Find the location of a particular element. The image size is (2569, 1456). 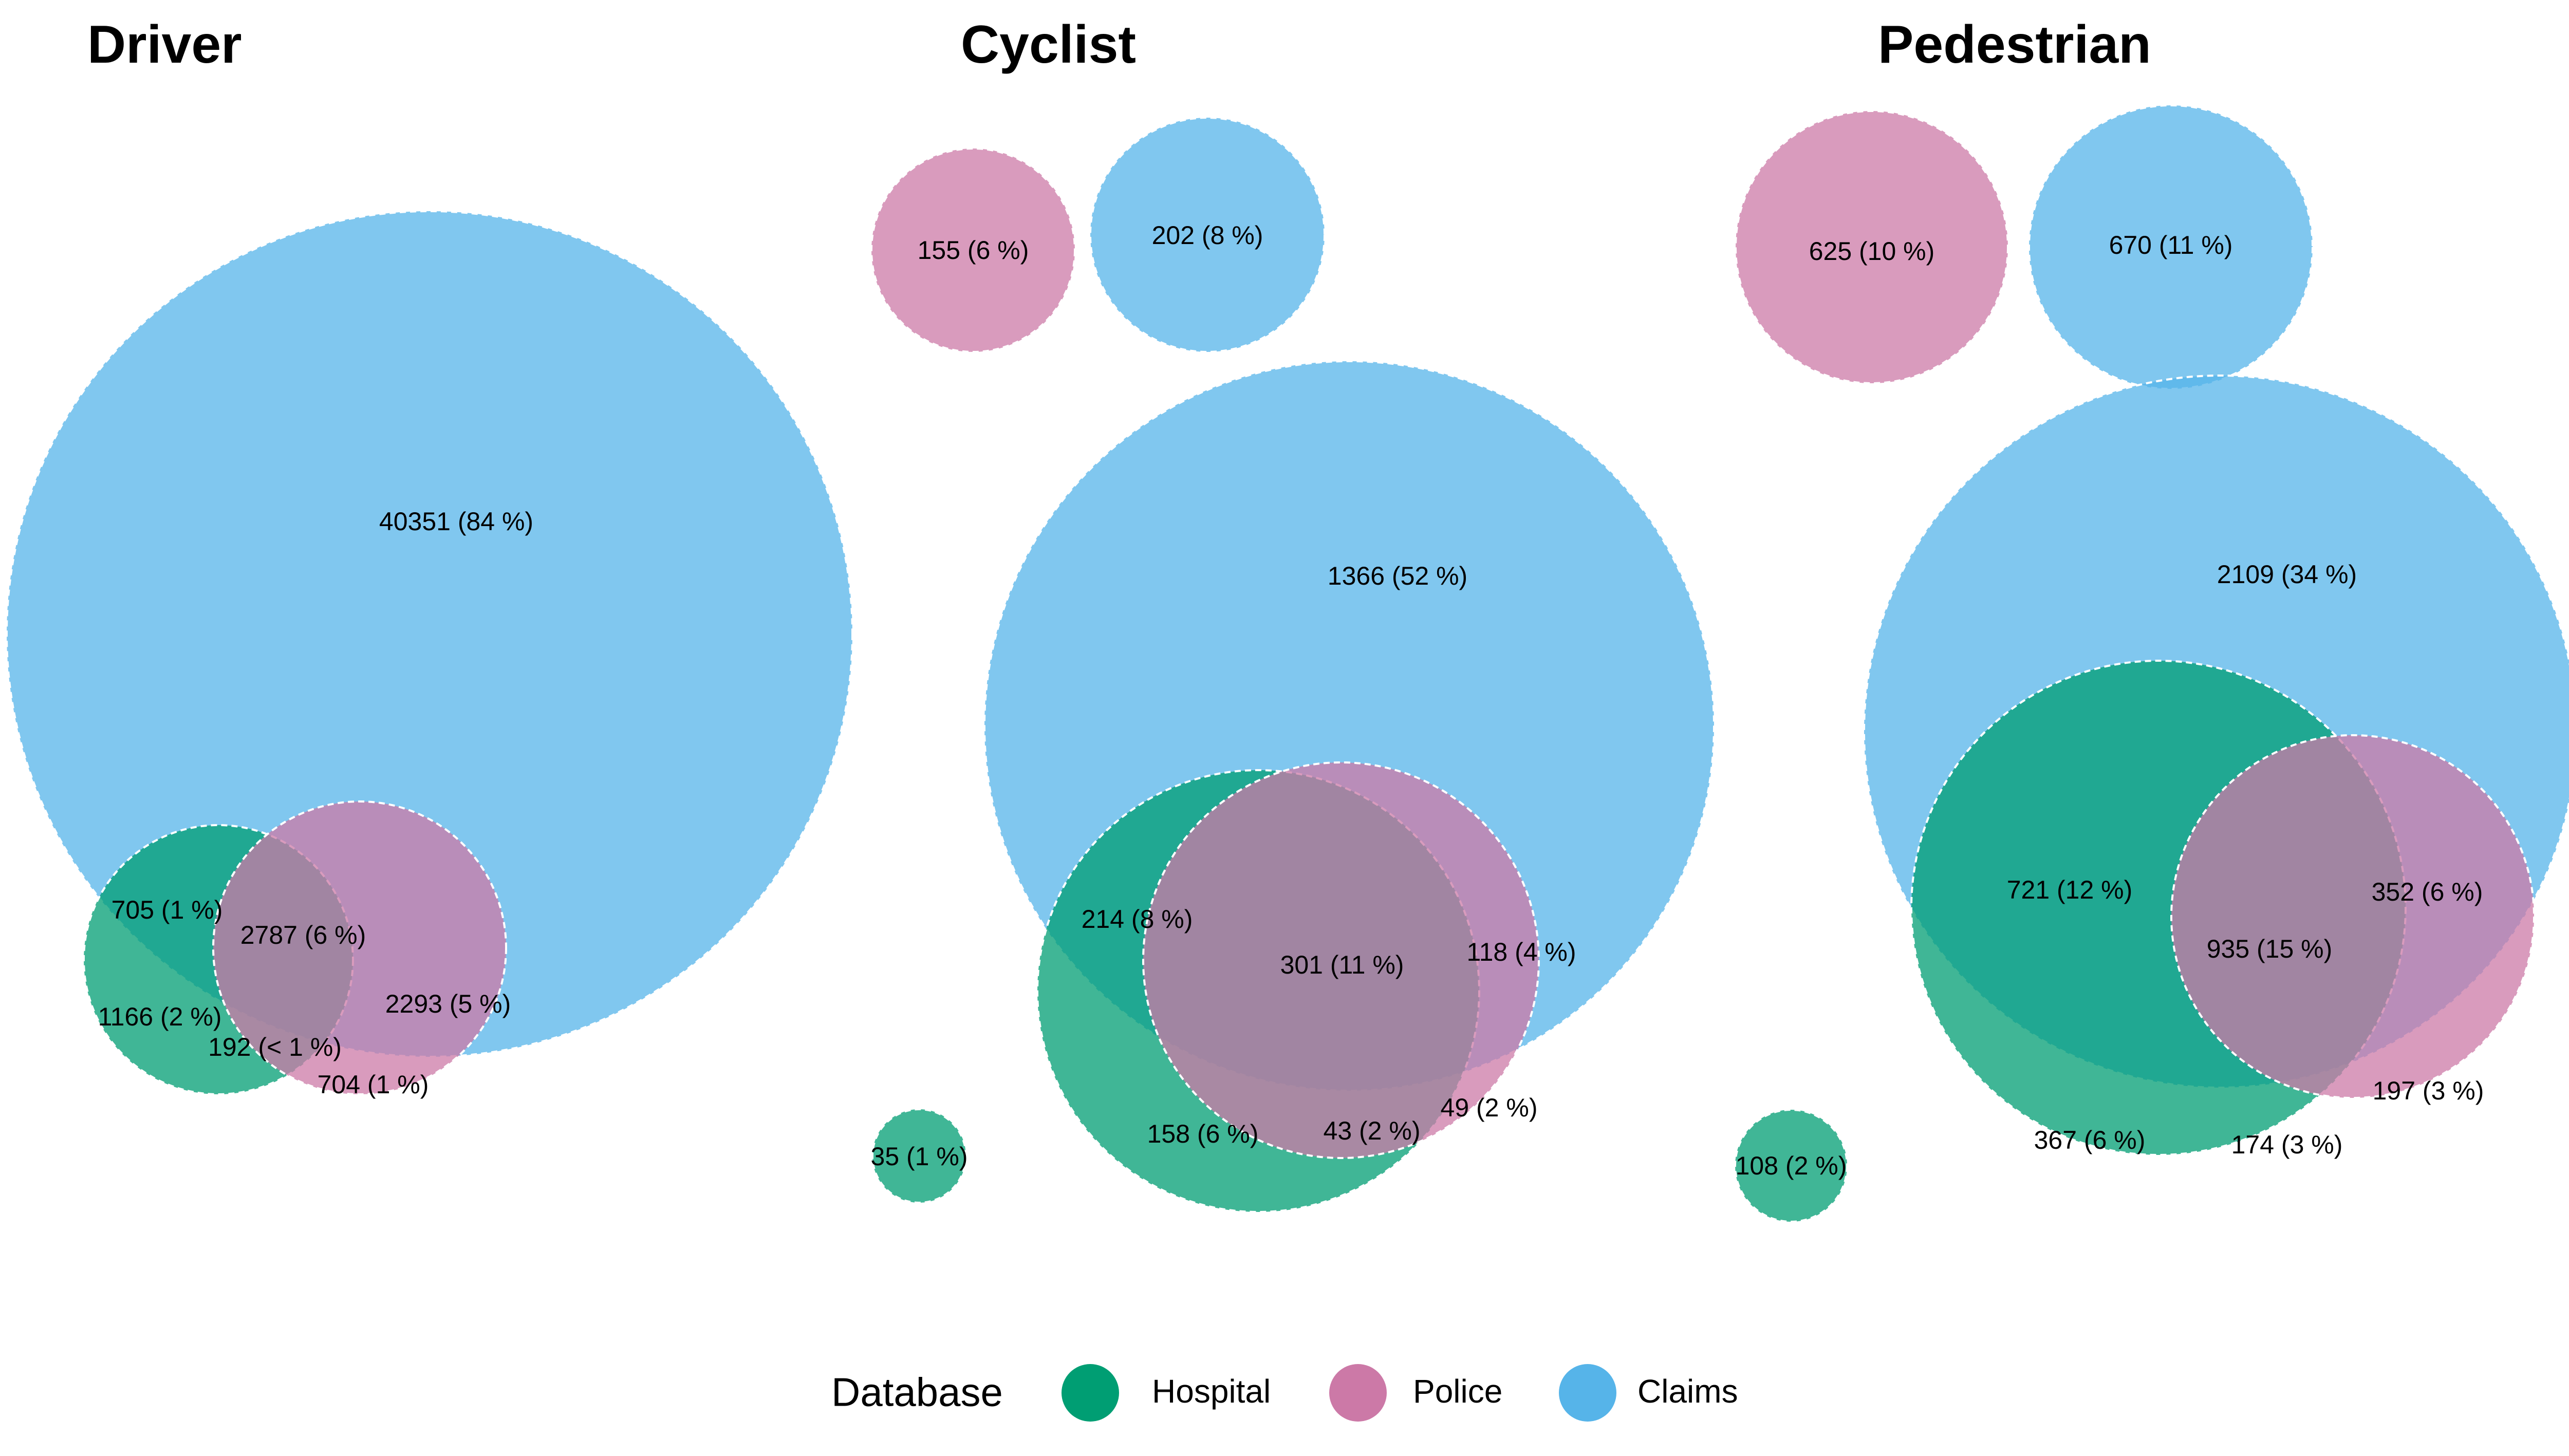

region-label-driver-4: 2293 (5 %) is located at coordinates (448, 1004).